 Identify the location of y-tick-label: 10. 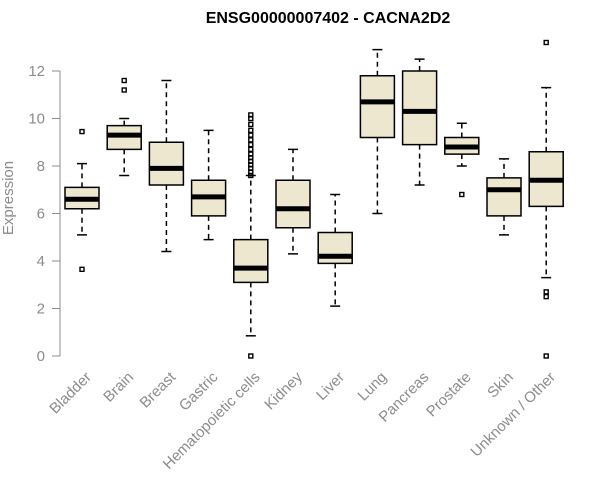
(36, 119).